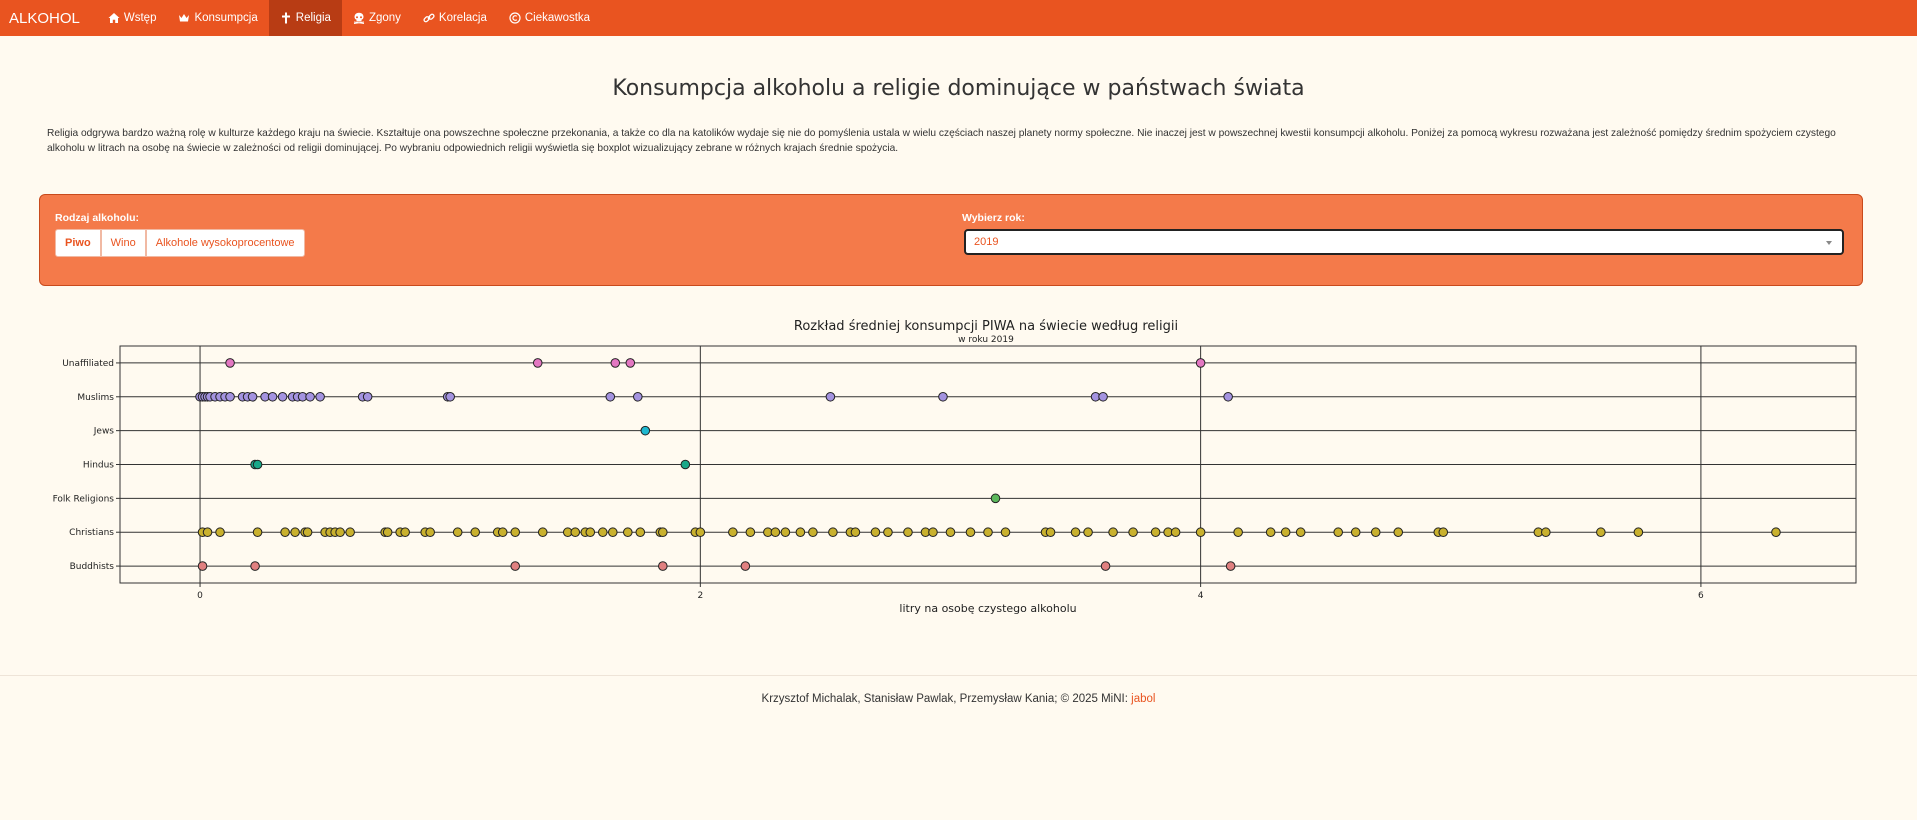 This screenshot has height=820, width=1917. What do you see at coordinates (92, 567) in the screenshot?
I see `y-tick-label: Buddhists` at bounding box center [92, 567].